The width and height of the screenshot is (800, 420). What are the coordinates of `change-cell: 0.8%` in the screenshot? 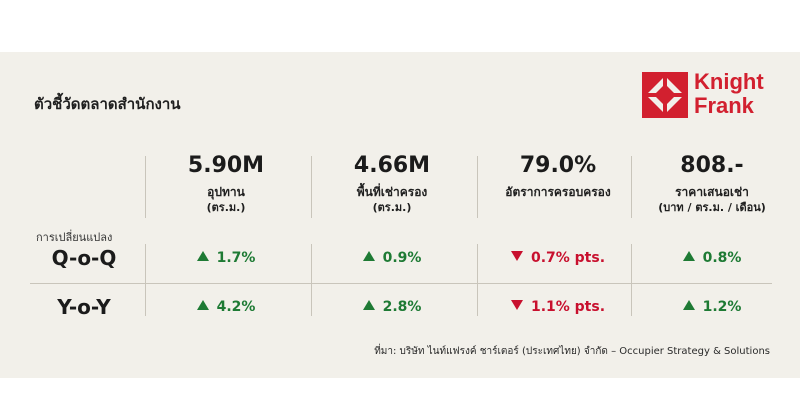 It's located at (712, 258).